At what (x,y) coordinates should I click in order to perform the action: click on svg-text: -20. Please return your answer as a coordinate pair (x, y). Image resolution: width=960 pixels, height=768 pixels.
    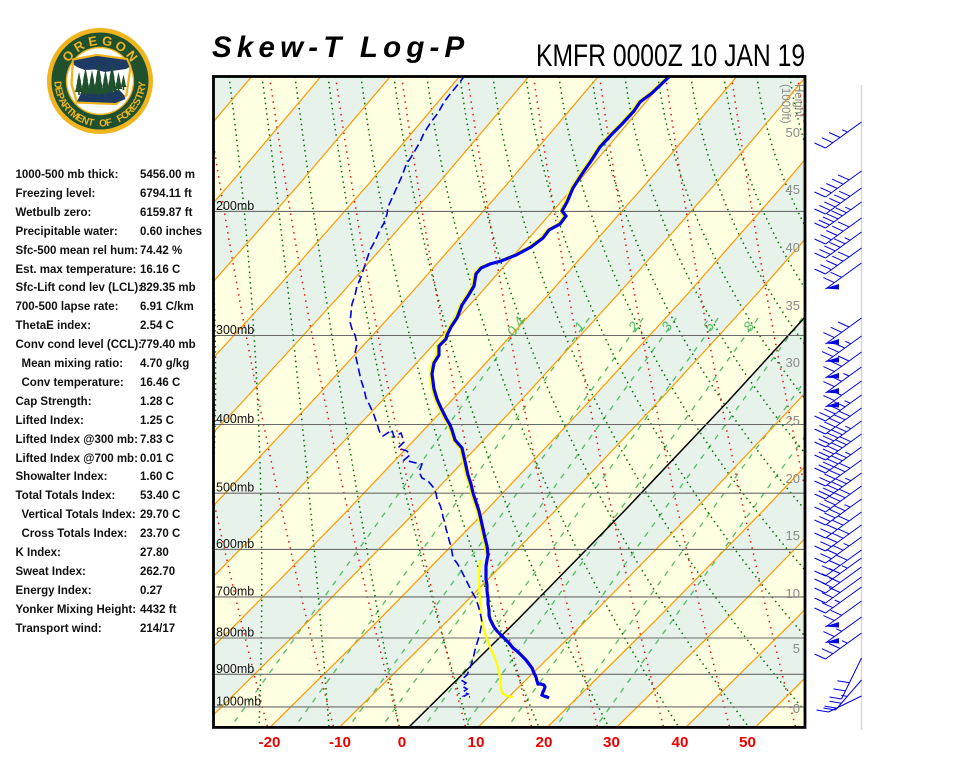
    Looking at the image, I should click on (270, 742).